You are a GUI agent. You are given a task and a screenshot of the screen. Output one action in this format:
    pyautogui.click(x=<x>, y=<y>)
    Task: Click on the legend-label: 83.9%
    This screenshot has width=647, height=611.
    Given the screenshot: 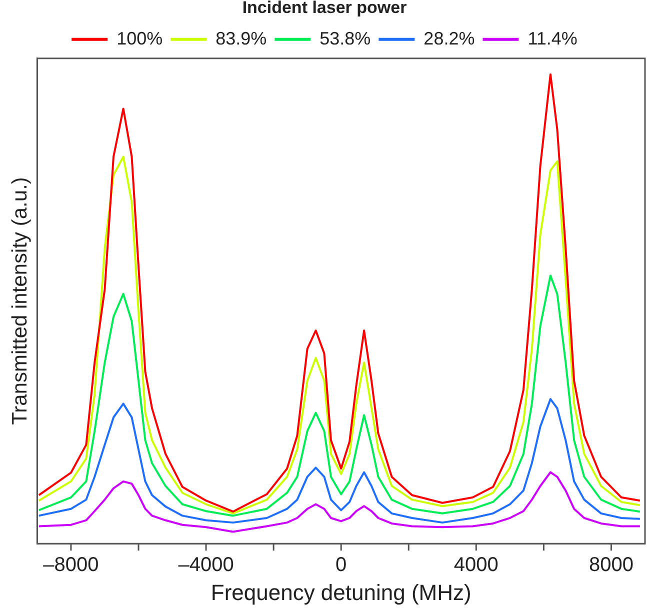 What is the action you would take?
    pyautogui.click(x=241, y=38)
    